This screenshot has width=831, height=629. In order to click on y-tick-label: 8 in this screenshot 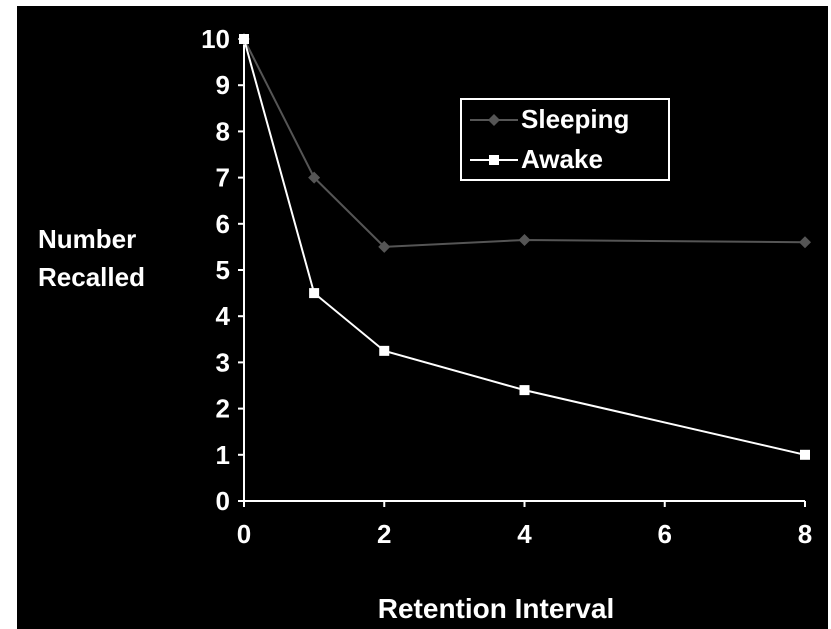, I will do `click(223, 131)`.